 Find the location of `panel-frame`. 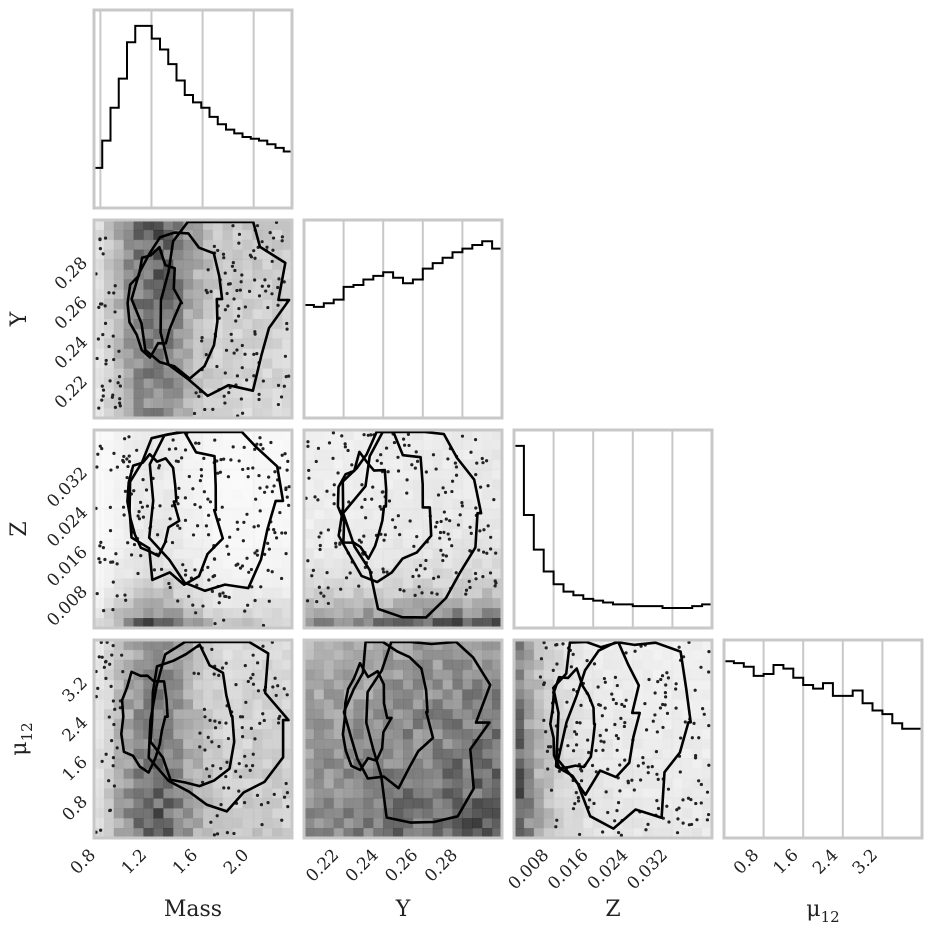

panel-frame is located at coordinates (403, 319).